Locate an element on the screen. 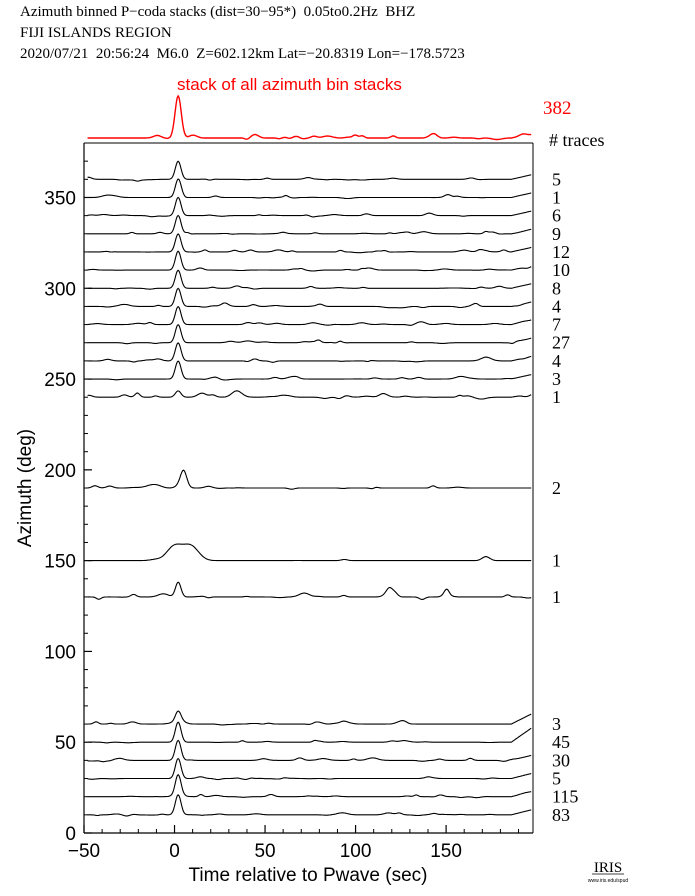 The width and height of the screenshot is (695, 896). trace-count-az-340: 6 is located at coordinates (556, 216).